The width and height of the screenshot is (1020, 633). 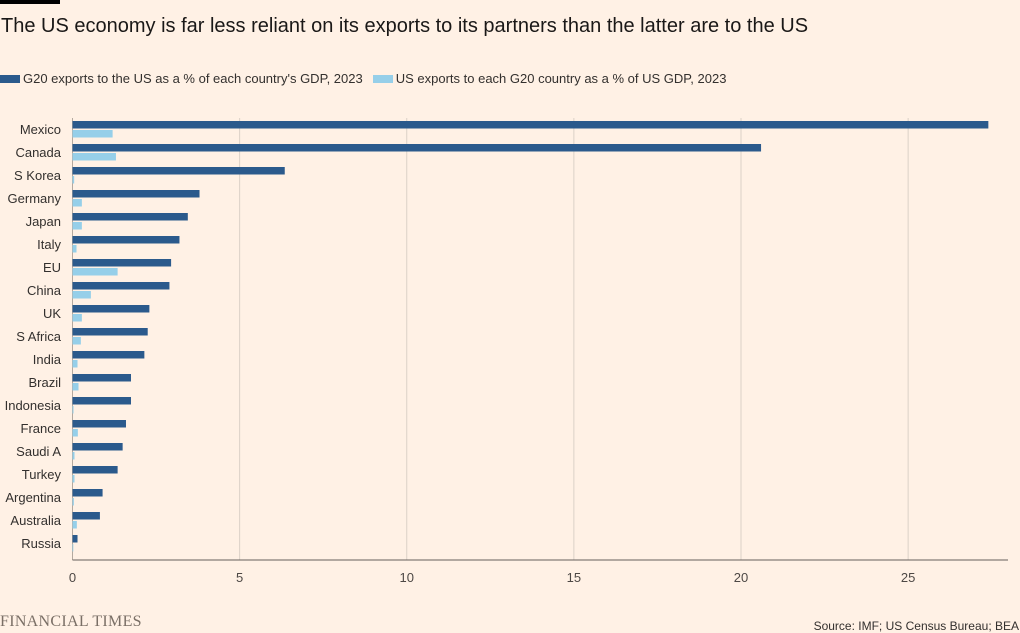 What do you see at coordinates (47, 359) in the screenshot?
I see `category-label-india: India` at bounding box center [47, 359].